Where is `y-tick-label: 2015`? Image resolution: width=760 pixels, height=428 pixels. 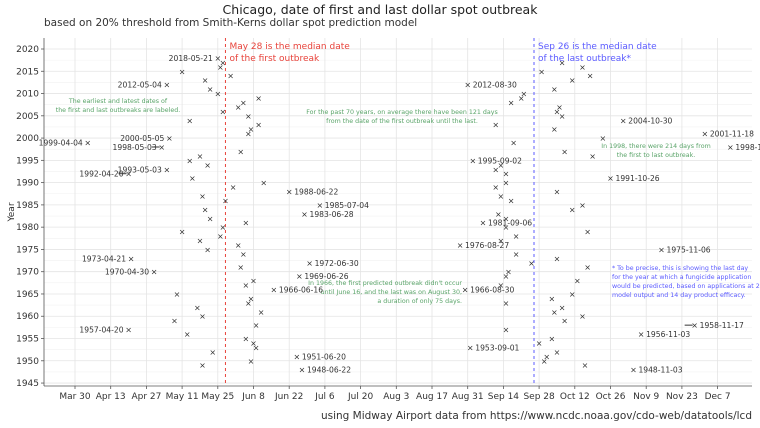 y-tick-label: 2015 is located at coordinates (27, 72).